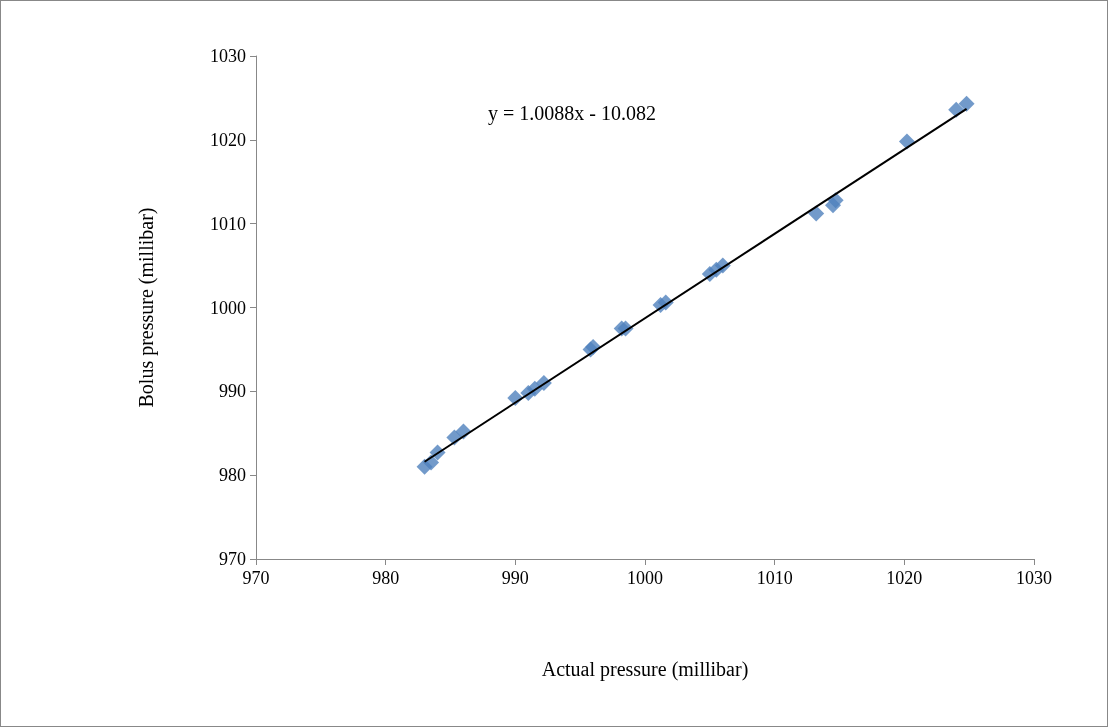  What do you see at coordinates (232, 391) in the screenshot?
I see `y-tick-label: 990` at bounding box center [232, 391].